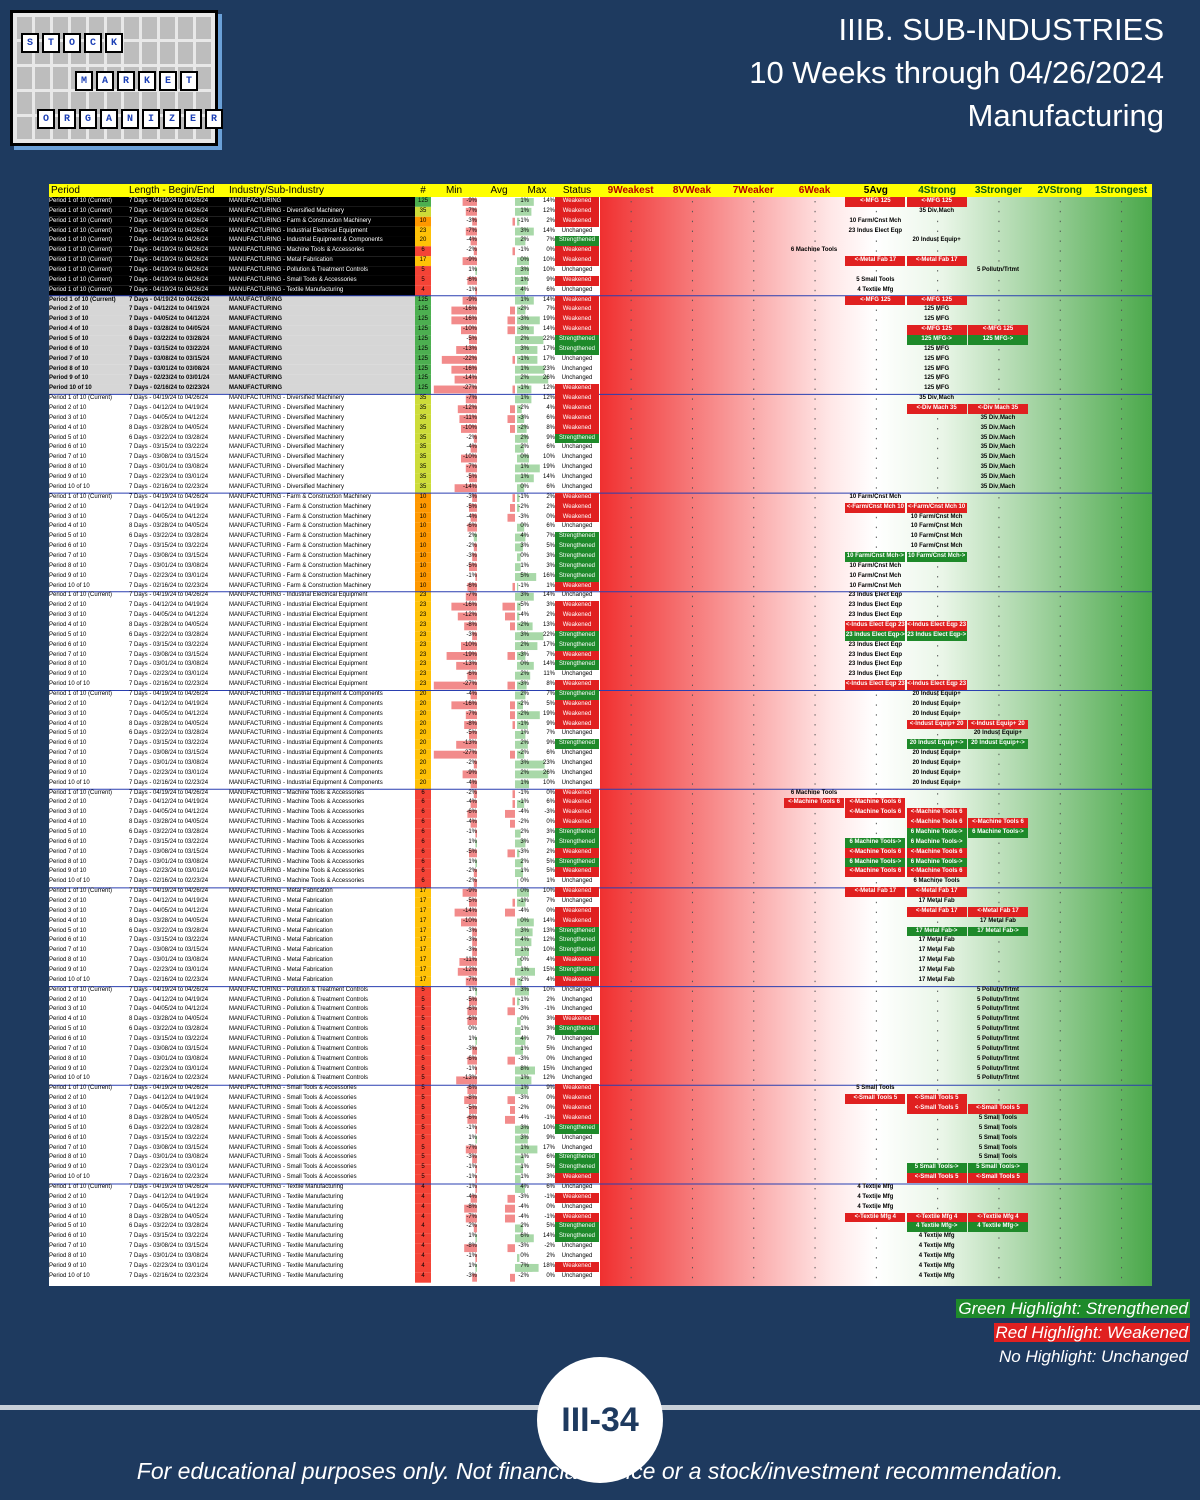 The width and height of the screenshot is (1200, 1500). I want to click on position-label: 17 Metal Fab->, so click(998, 931).